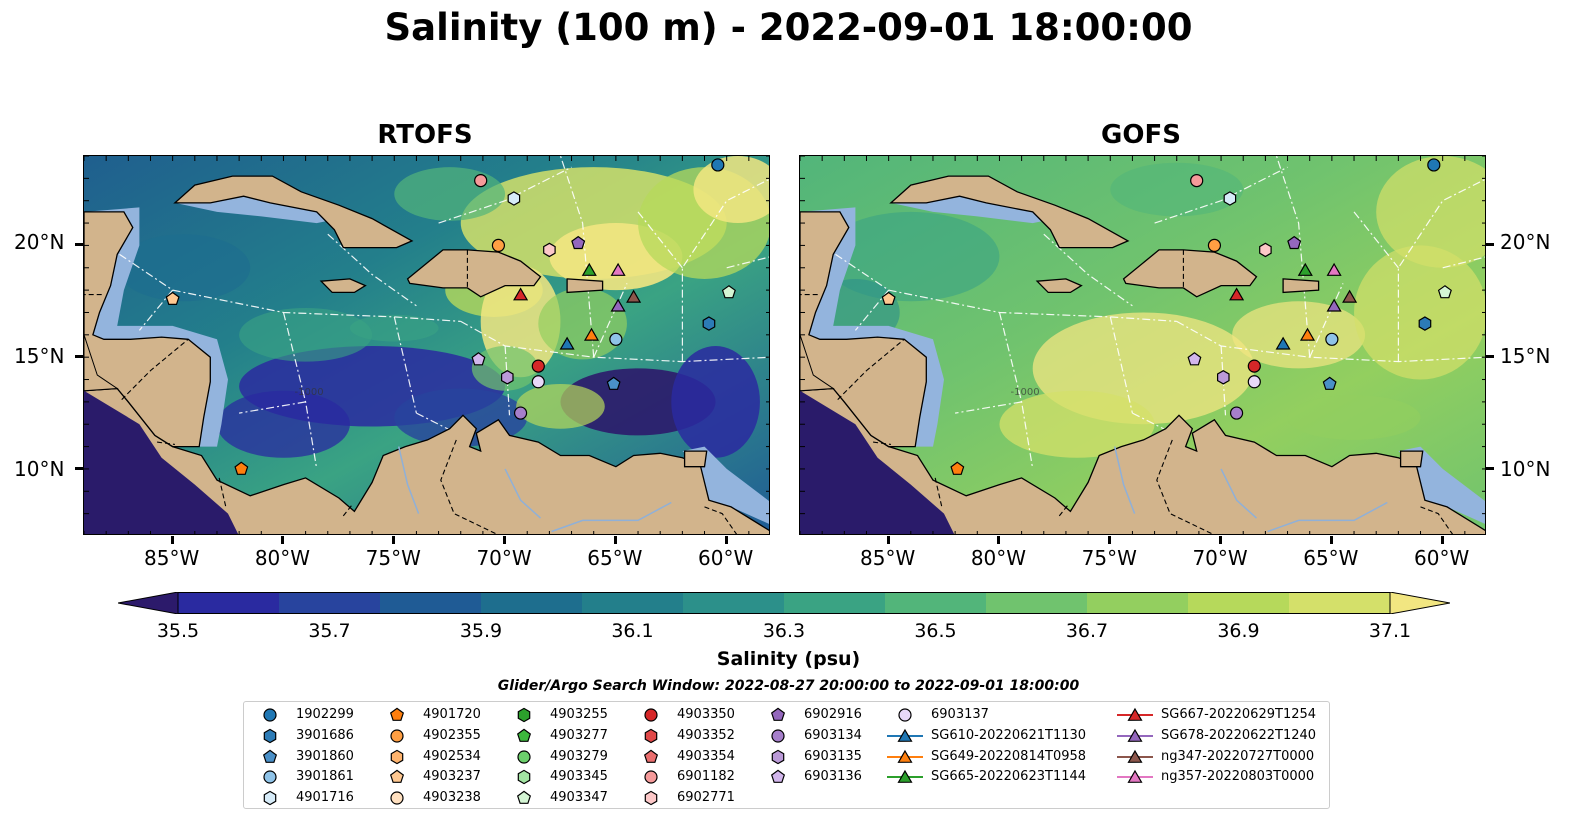  What do you see at coordinates (833, 735) in the screenshot?
I see `legend-label: 6903134` at bounding box center [833, 735].